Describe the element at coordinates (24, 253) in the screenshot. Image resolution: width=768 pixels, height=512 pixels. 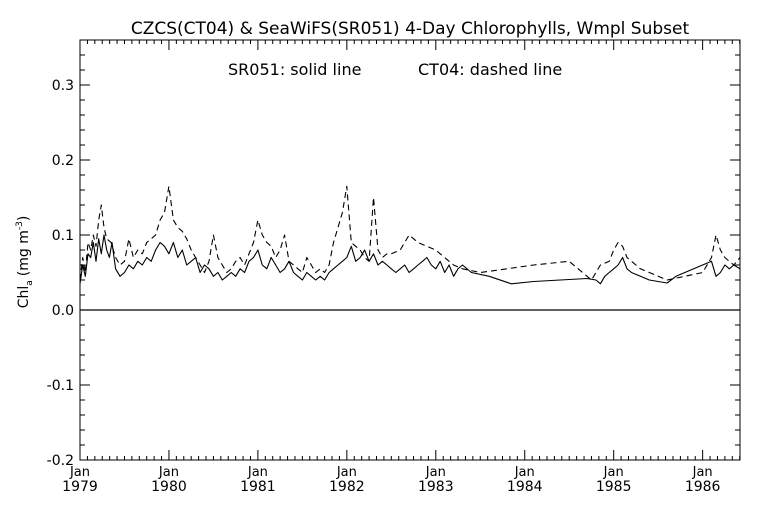
I see `y-label-units: (mg m` at that location.